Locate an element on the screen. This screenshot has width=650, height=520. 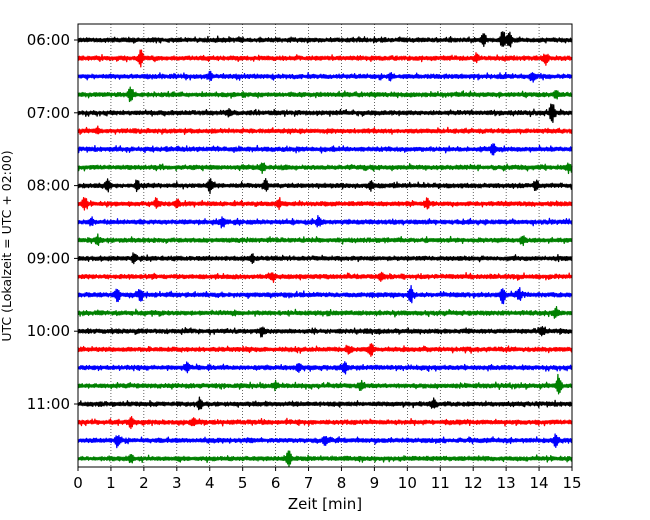
x-tick-label: 13 is located at coordinates (506, 483).